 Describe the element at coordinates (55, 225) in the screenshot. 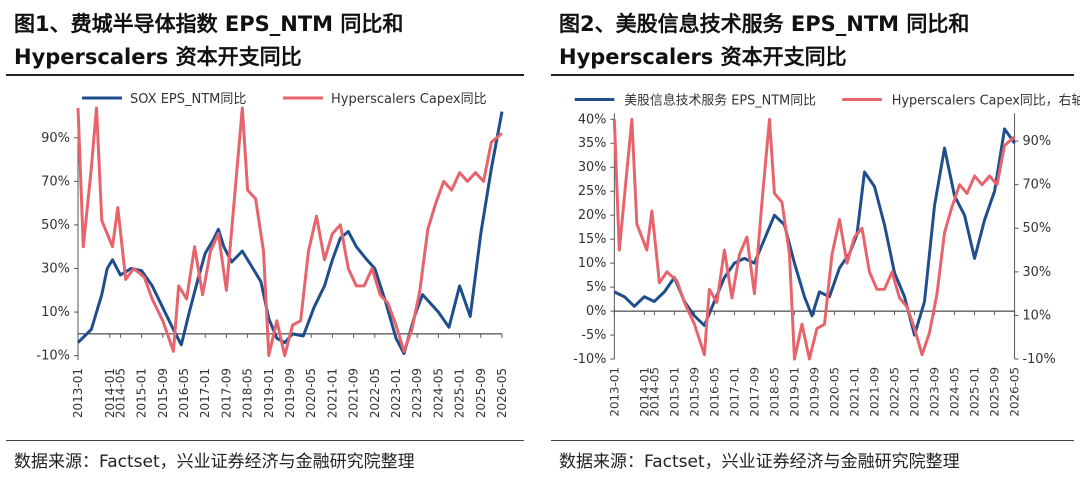

I see `y-tick-label: 50%` at that location.